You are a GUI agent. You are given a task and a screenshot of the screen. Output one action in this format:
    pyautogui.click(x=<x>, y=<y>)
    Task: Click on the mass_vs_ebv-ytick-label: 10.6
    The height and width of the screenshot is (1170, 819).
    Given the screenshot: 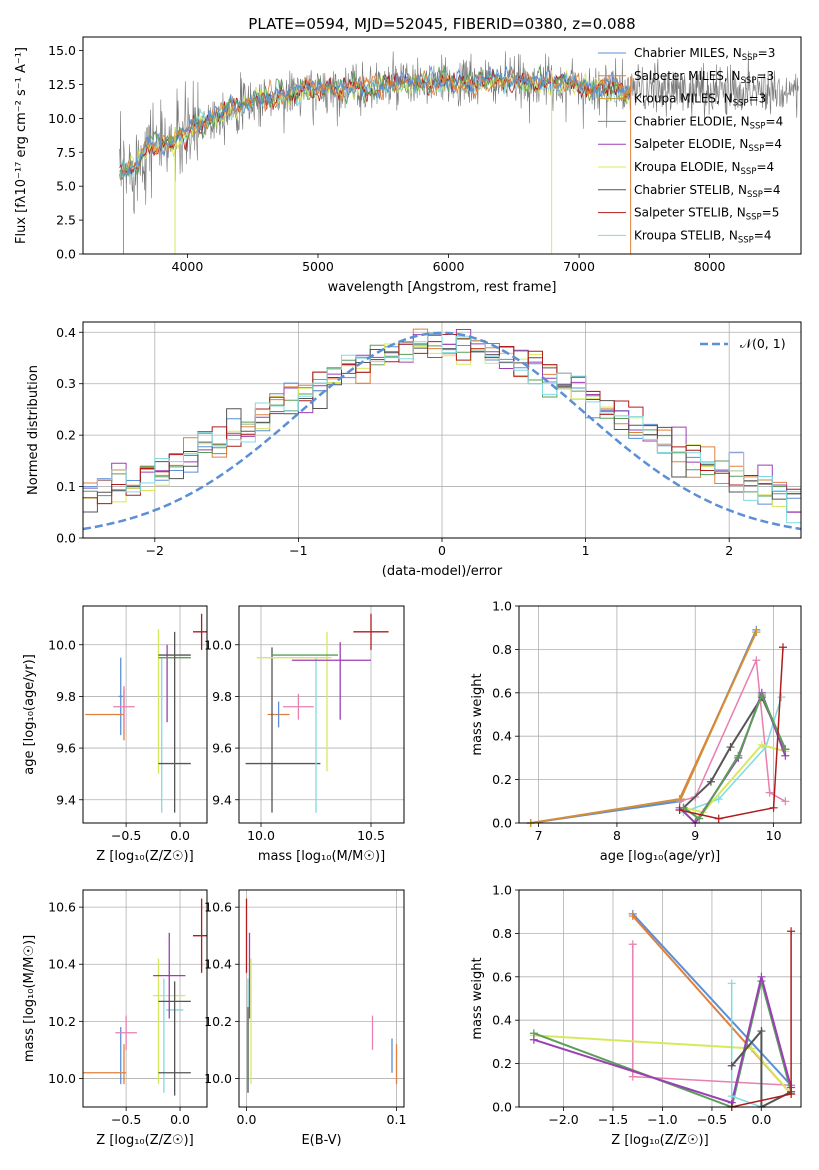 What is the action you would take?
    pyautogui.click(x=218, y=907)
    